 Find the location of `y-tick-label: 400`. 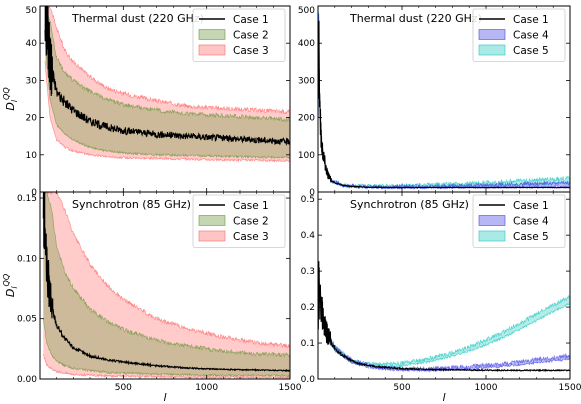

y-tick-label: 400 is located at coordinates (306, 44).